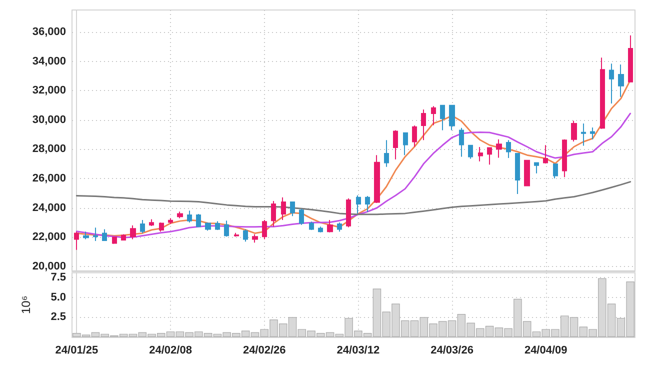  Describe the element at coordinates (358, 350) in the screenshot. I see `x-tick-label: 24/03/12` at that location.